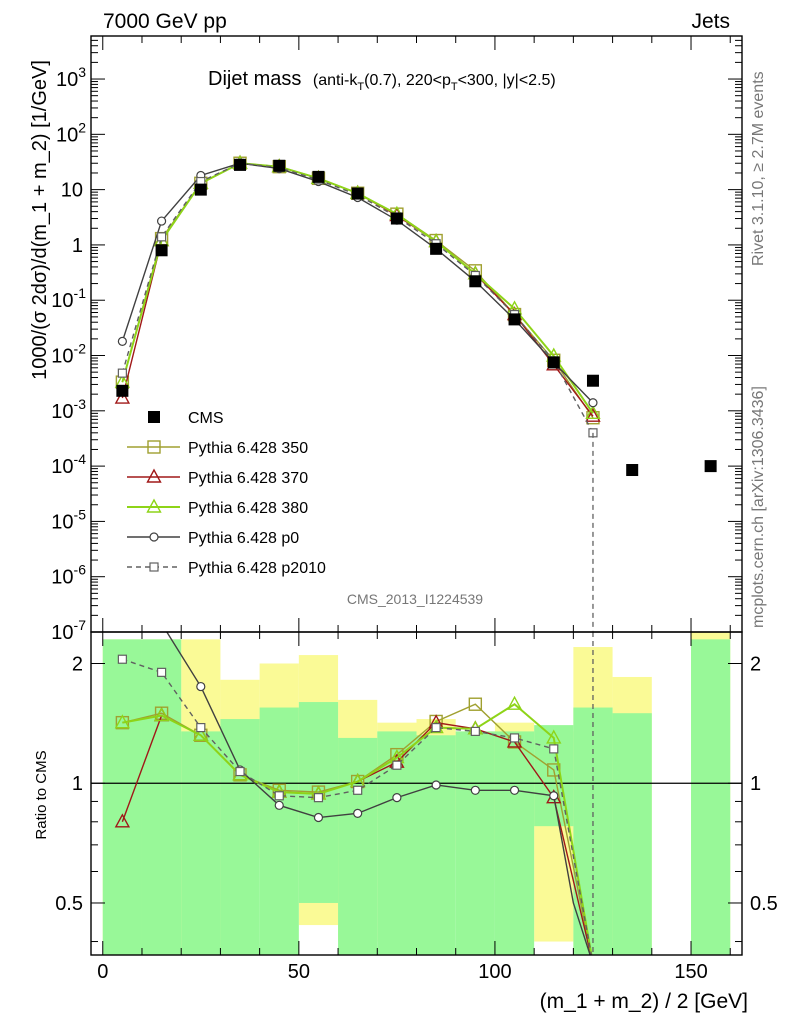 The width and height of the screenshot is (786, 1024). Describe the element at coordinates (68, 519) in the screenshot. I see `main-ytick-label: 10⁻⁵` at that location.